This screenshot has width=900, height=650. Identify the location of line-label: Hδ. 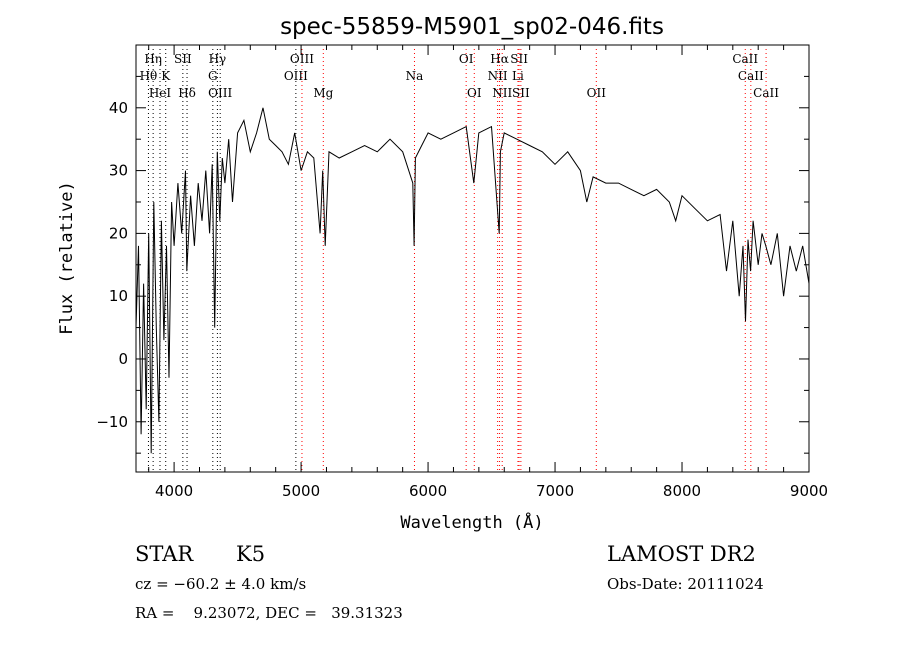
(187, 93).